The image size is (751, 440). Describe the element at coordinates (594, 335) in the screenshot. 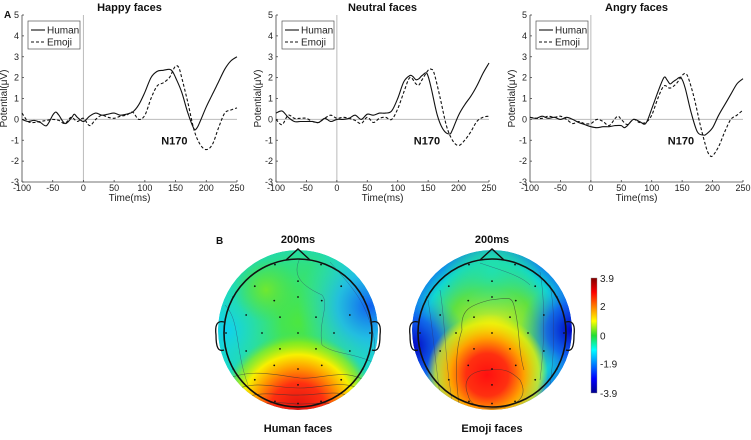

I see `colorbar-gradient` at that location.